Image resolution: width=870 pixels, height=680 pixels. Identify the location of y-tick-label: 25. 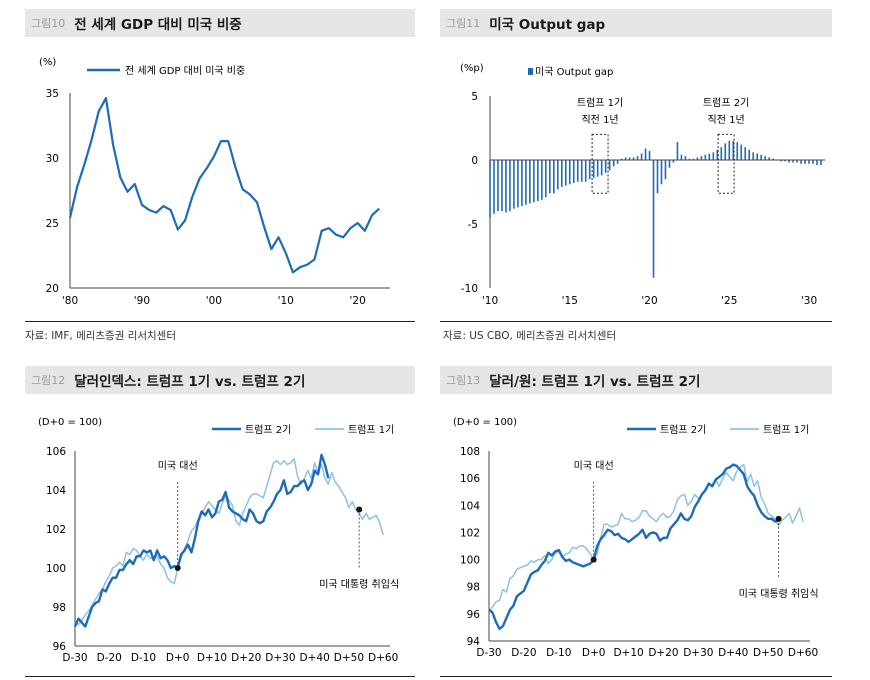
(52, 224).